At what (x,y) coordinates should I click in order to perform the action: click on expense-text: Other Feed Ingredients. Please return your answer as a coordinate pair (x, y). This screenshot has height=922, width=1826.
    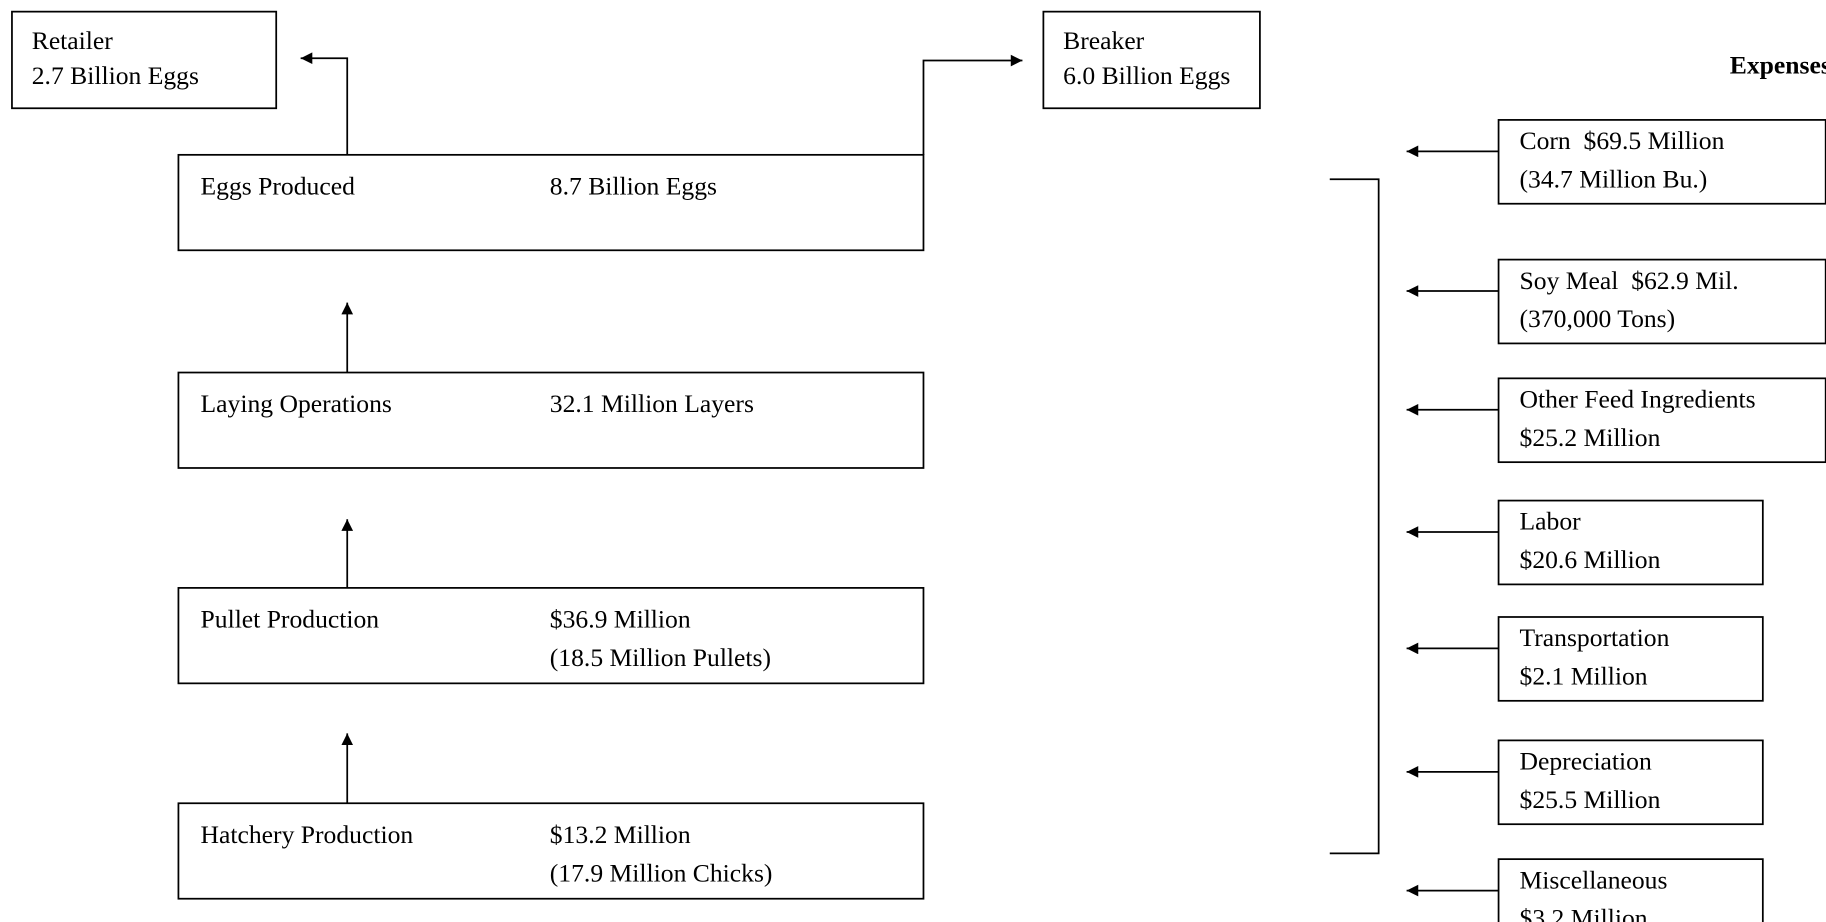
    Looking at the image, I should click on (1638, 399).